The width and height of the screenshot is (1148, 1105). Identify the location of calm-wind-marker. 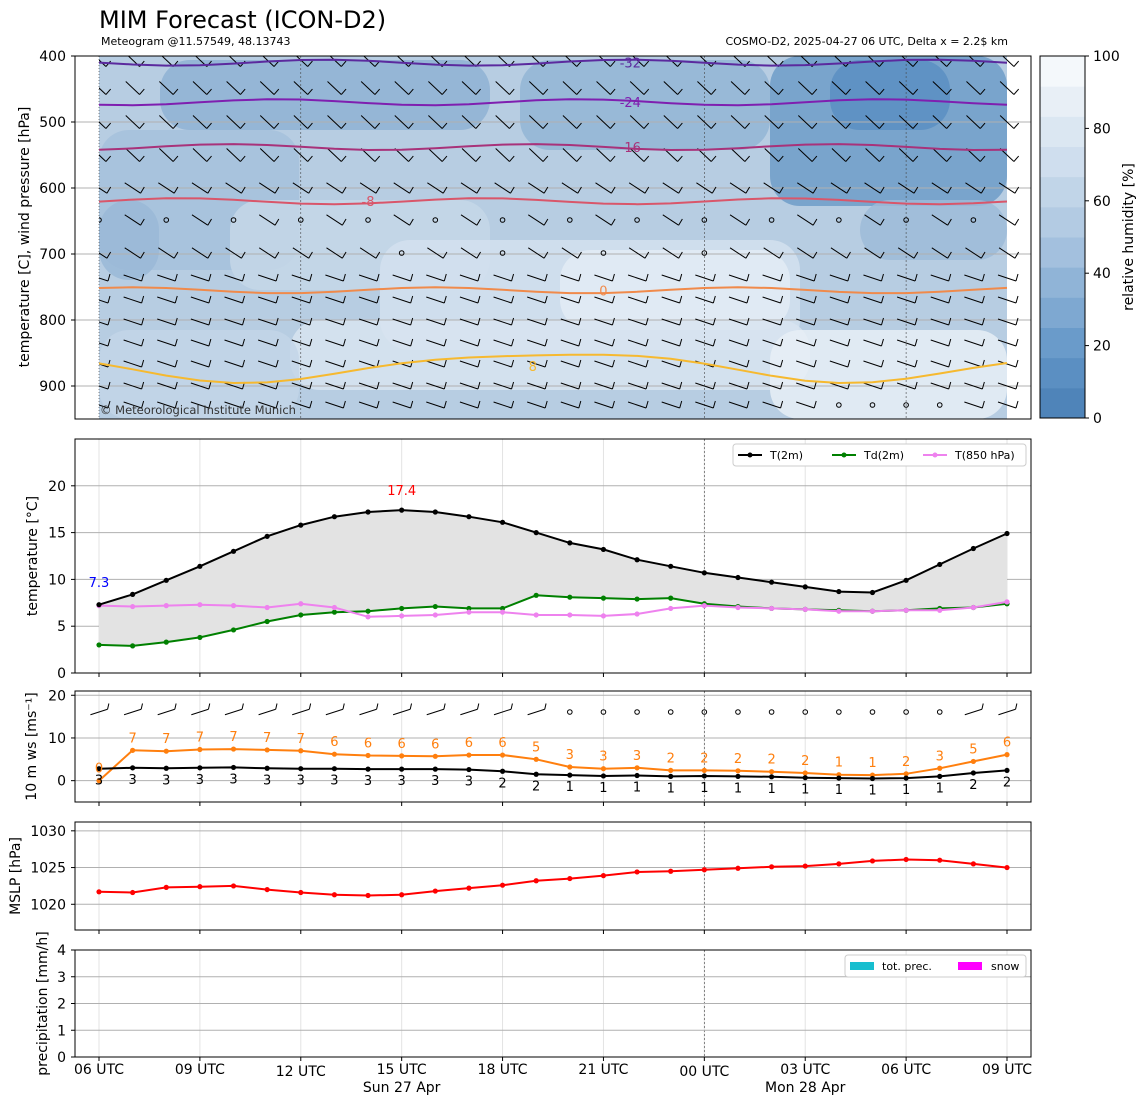
(435, 220).